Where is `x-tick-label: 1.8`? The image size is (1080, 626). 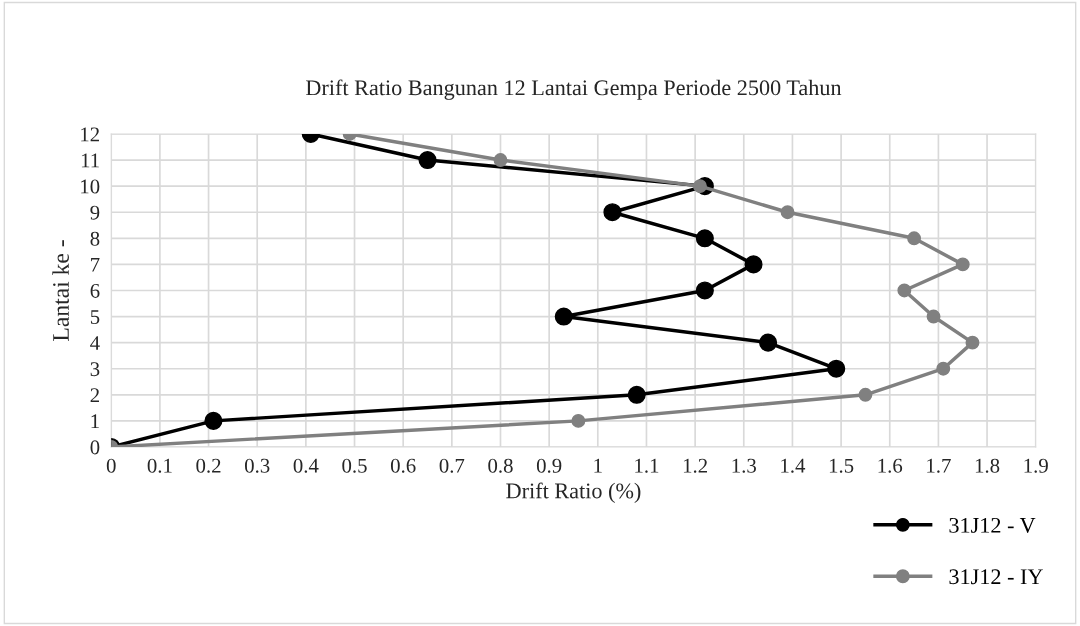 x-tick-label: 1.8 is located at coordinates (987, 465).